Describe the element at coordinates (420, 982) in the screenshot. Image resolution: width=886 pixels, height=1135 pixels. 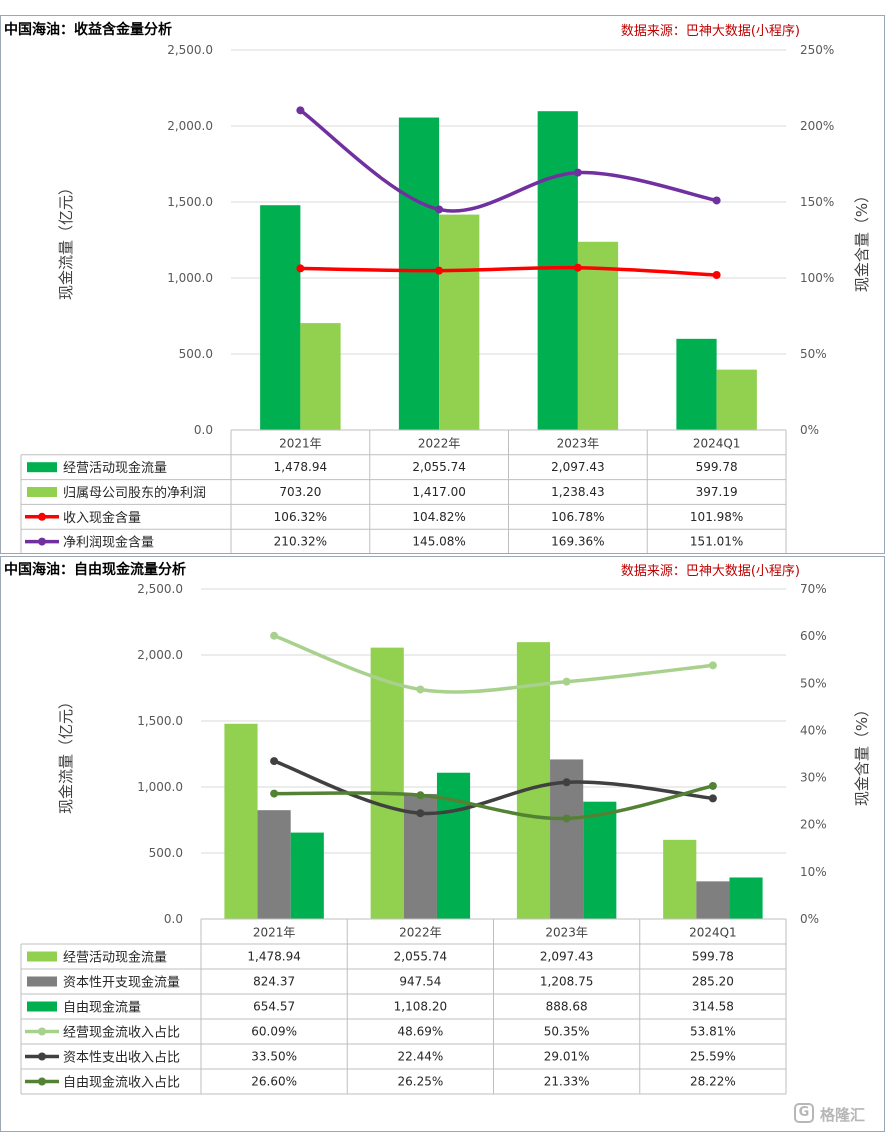
I see `data-label: 947.54` at that location.